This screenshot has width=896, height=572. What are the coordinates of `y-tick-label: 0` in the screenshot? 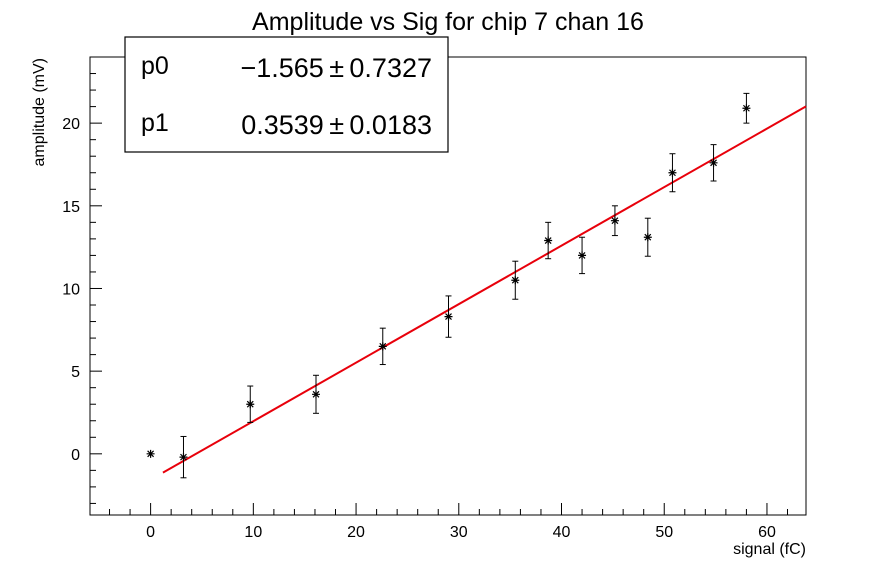 It's located at (75, 455).